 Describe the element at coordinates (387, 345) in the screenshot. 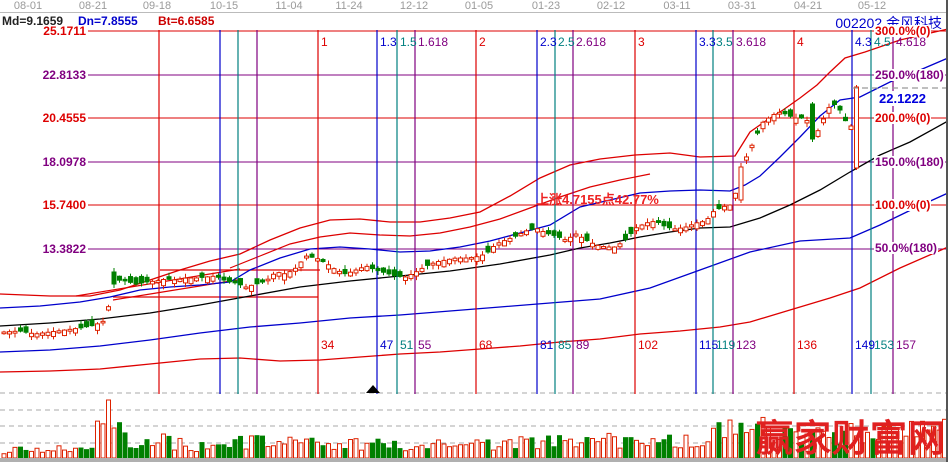

I see `fib-count-label: 47` at that location.